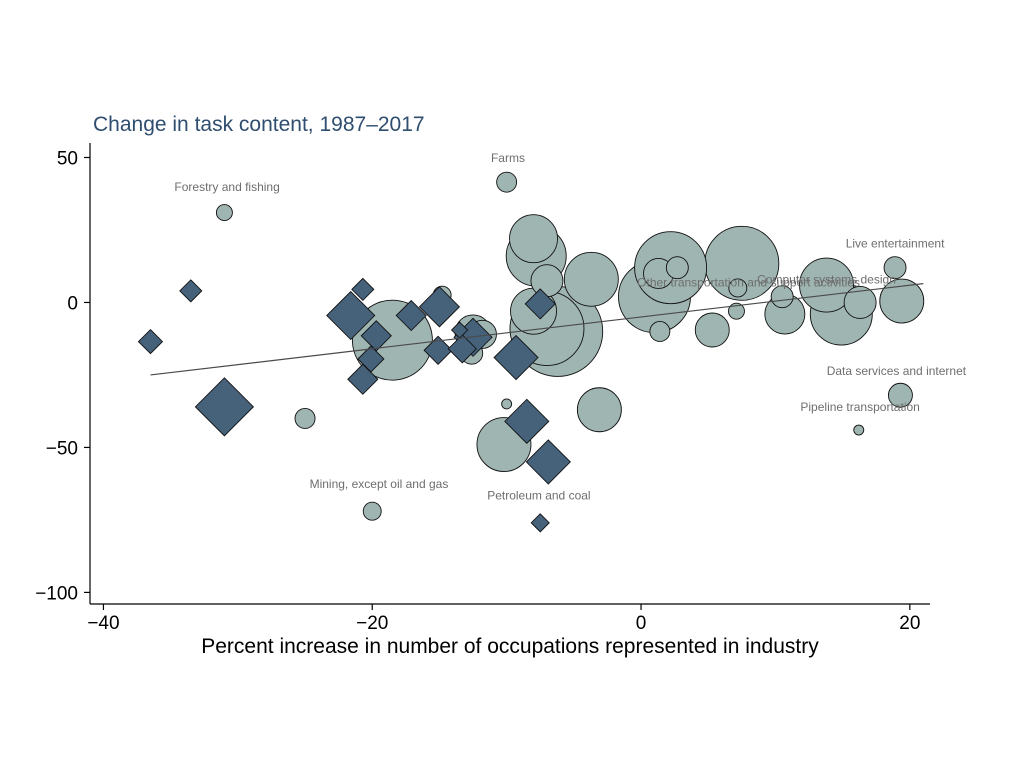  Describe the element at coordinates (379, 484) in the screenshot. I see `annotation-label: Mining, except oil and gas` at that location.